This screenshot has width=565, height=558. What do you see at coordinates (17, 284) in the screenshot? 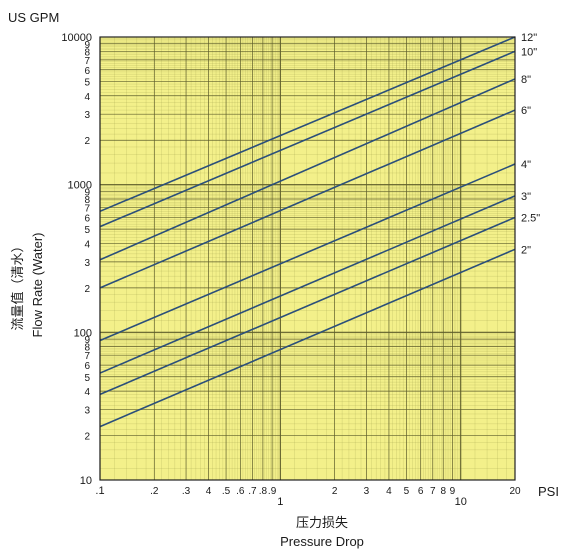
I see `y-axis-title-cn: 流量值（清水）` at bounding box center [17, 284].